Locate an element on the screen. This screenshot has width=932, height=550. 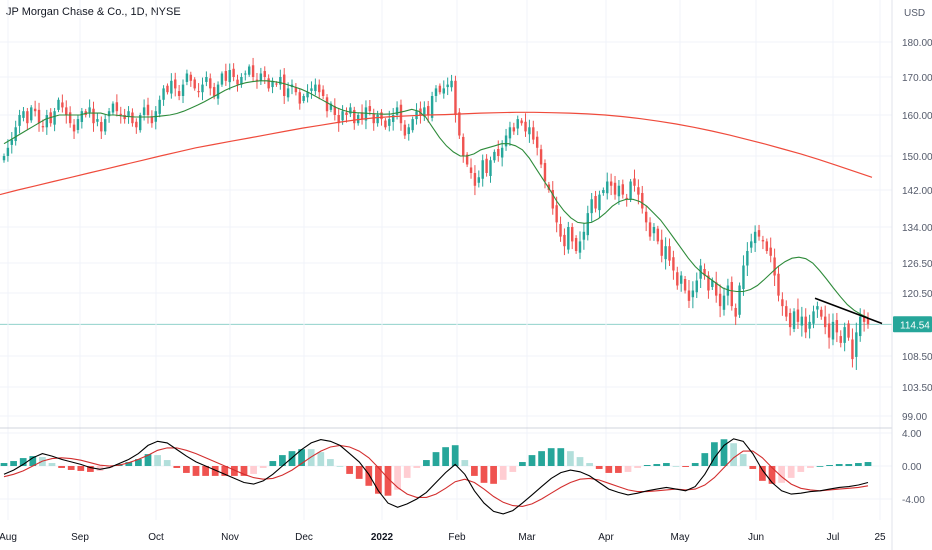
time-tick-label: Dec is located at coordinates (304, 537).